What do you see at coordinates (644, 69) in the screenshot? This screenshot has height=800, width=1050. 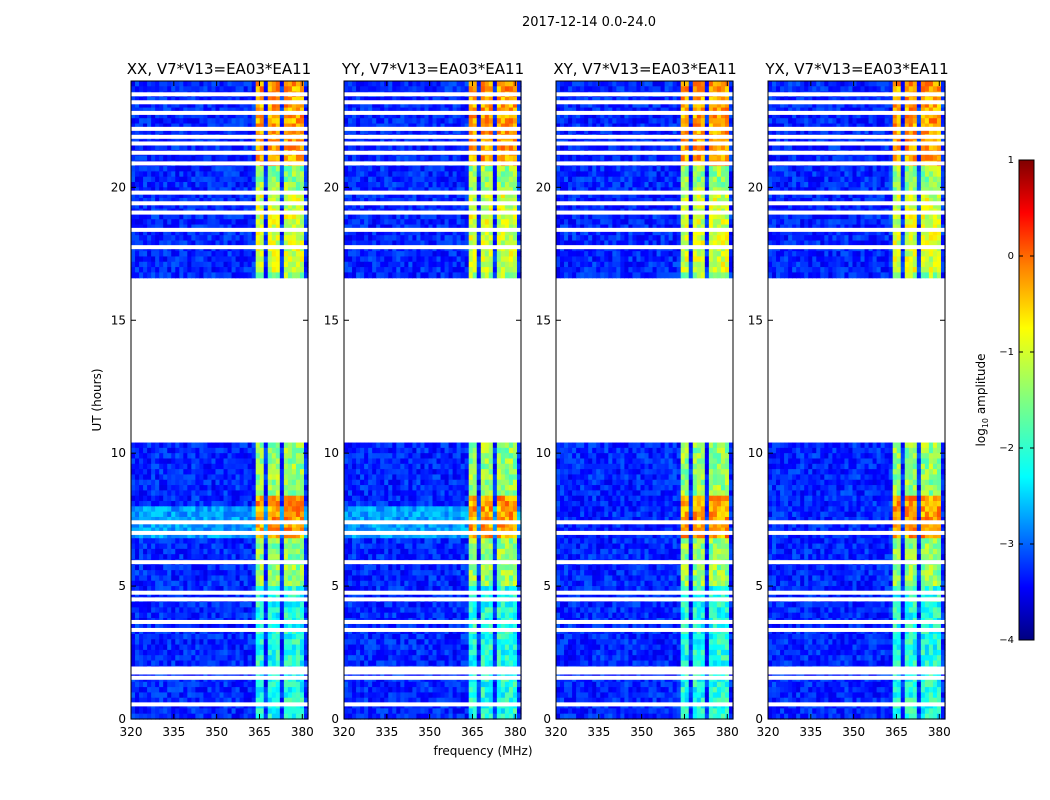 I see `panel-title-xy: XY, V7*V13=EA03*EA11` at bounding box center [644, 69].